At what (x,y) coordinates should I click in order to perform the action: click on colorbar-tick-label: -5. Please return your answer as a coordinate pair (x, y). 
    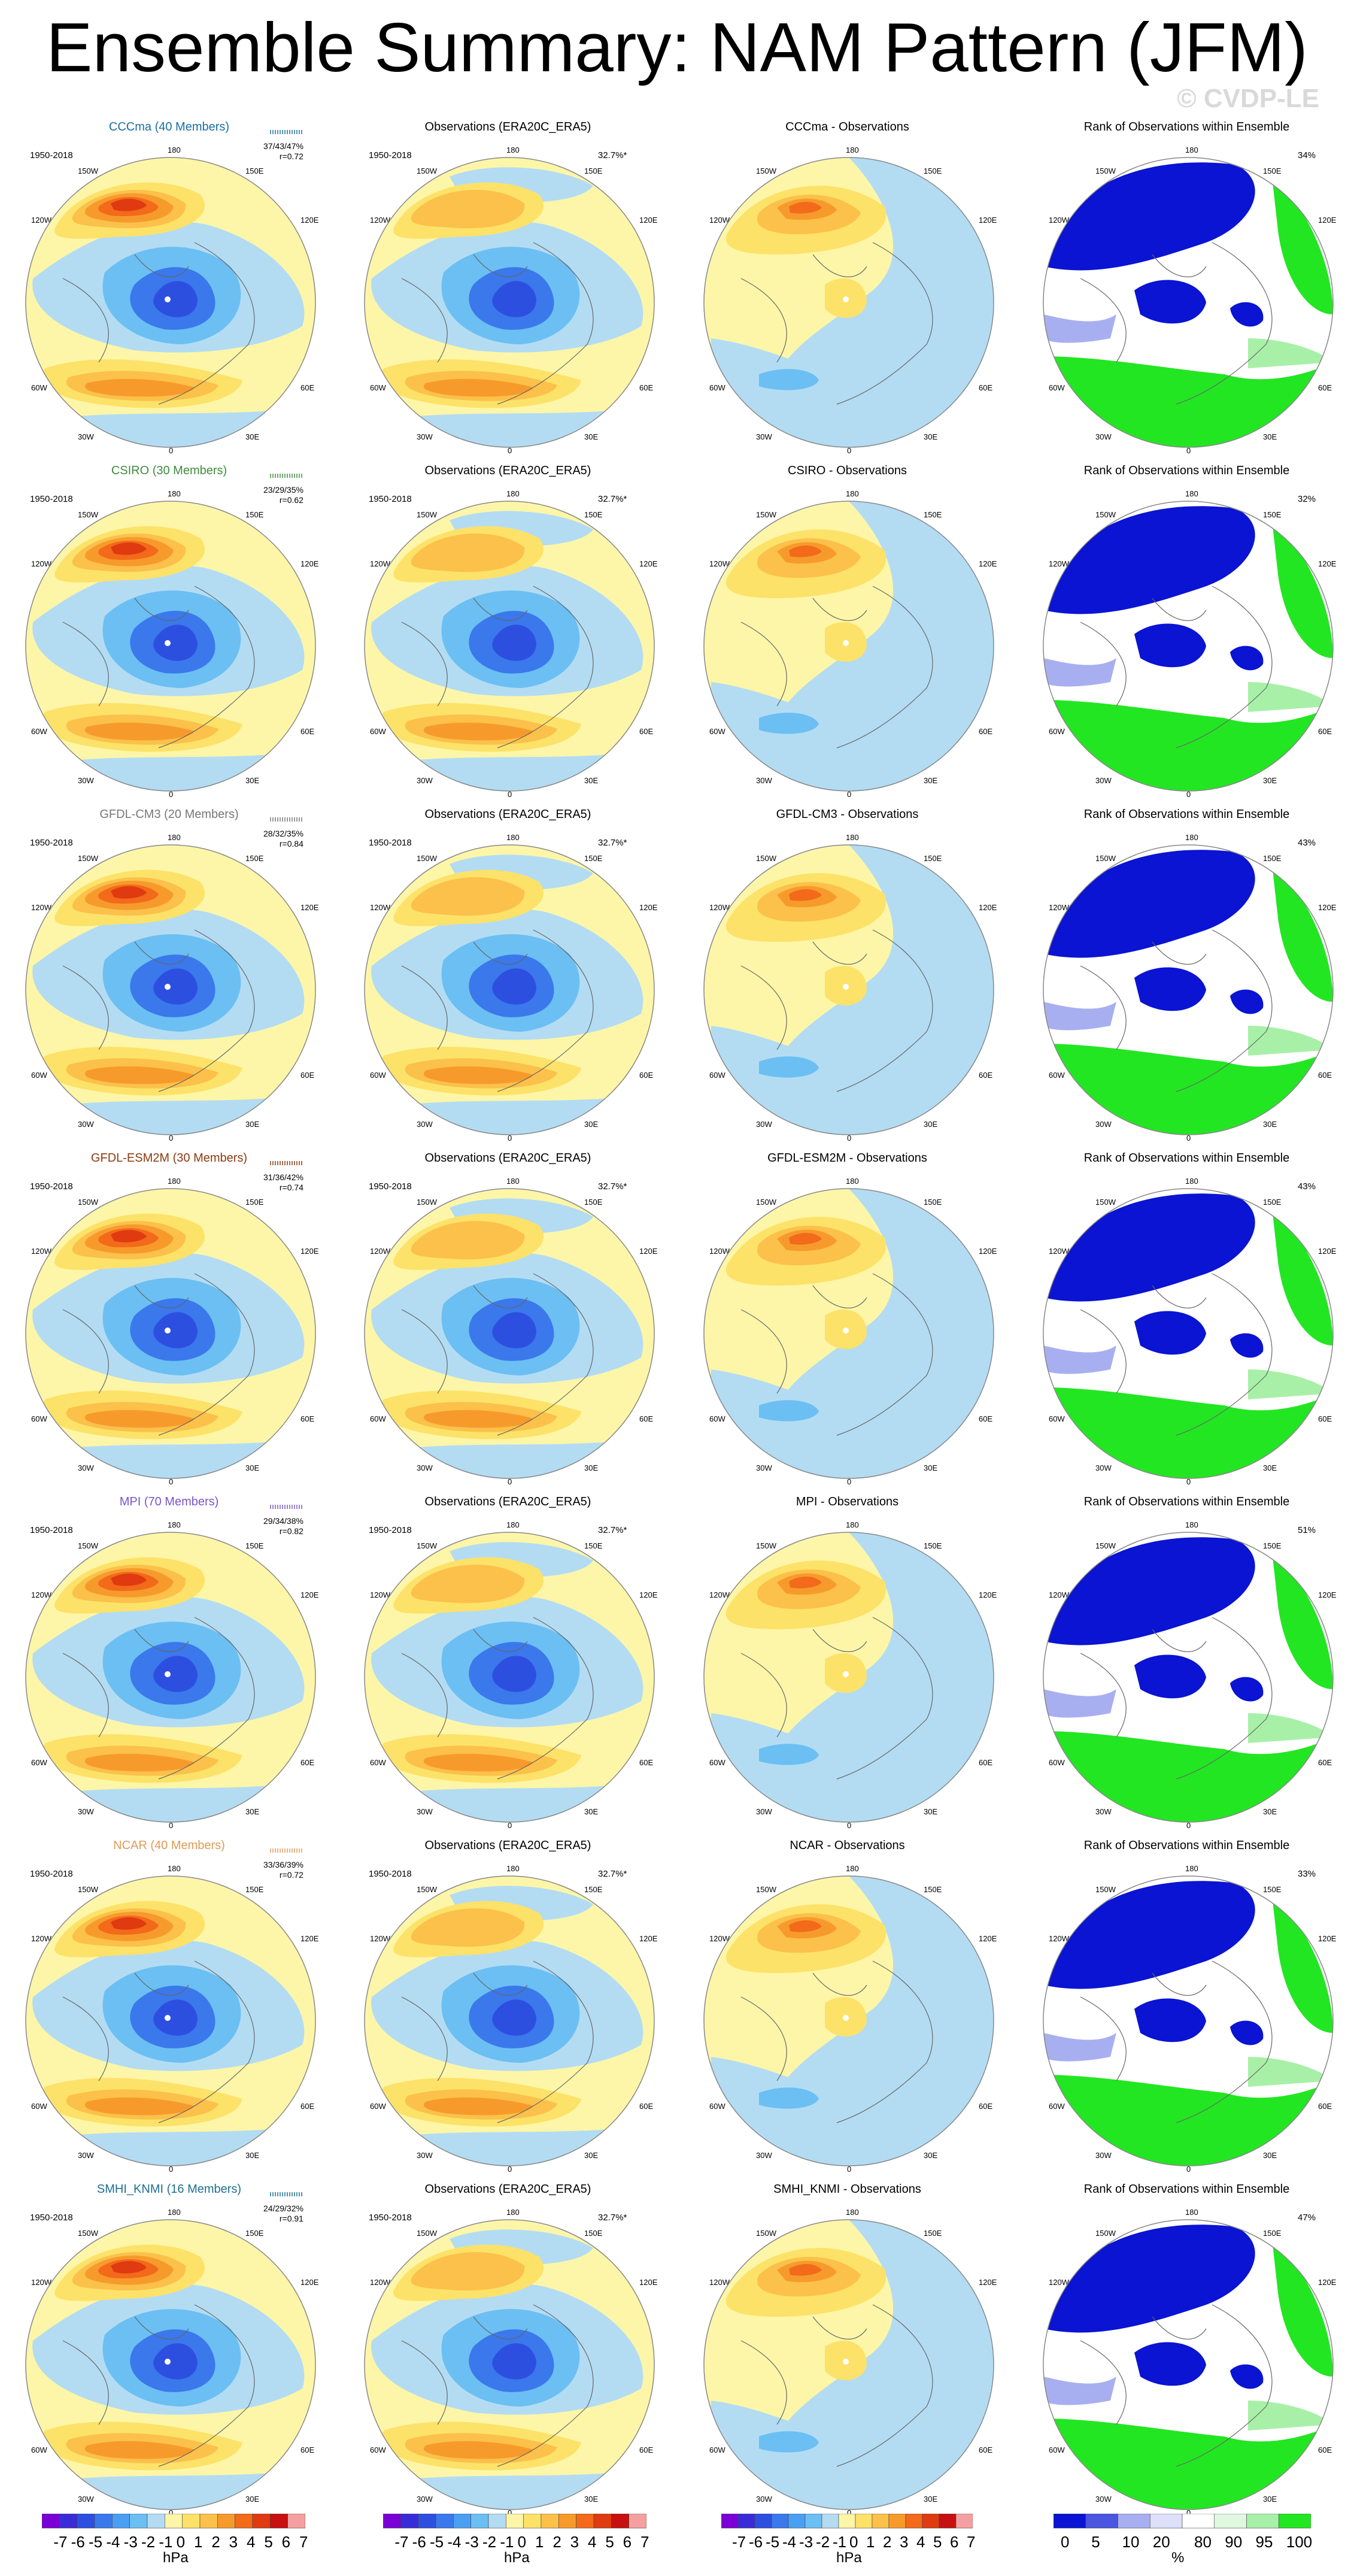
    Looking at the image, I should click on (96, 2542).